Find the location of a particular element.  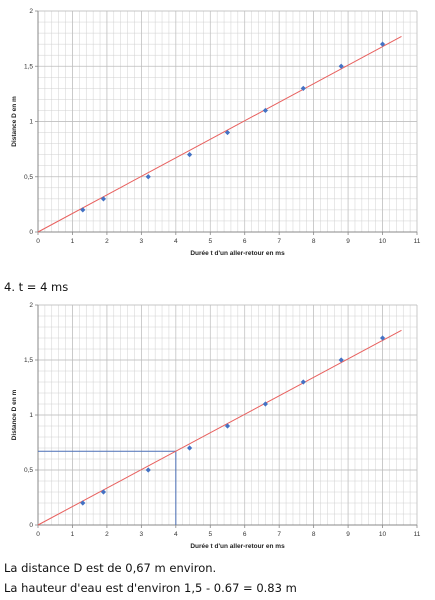

step-label: 4. t = 4 ms is located at coordinates (36, 287).